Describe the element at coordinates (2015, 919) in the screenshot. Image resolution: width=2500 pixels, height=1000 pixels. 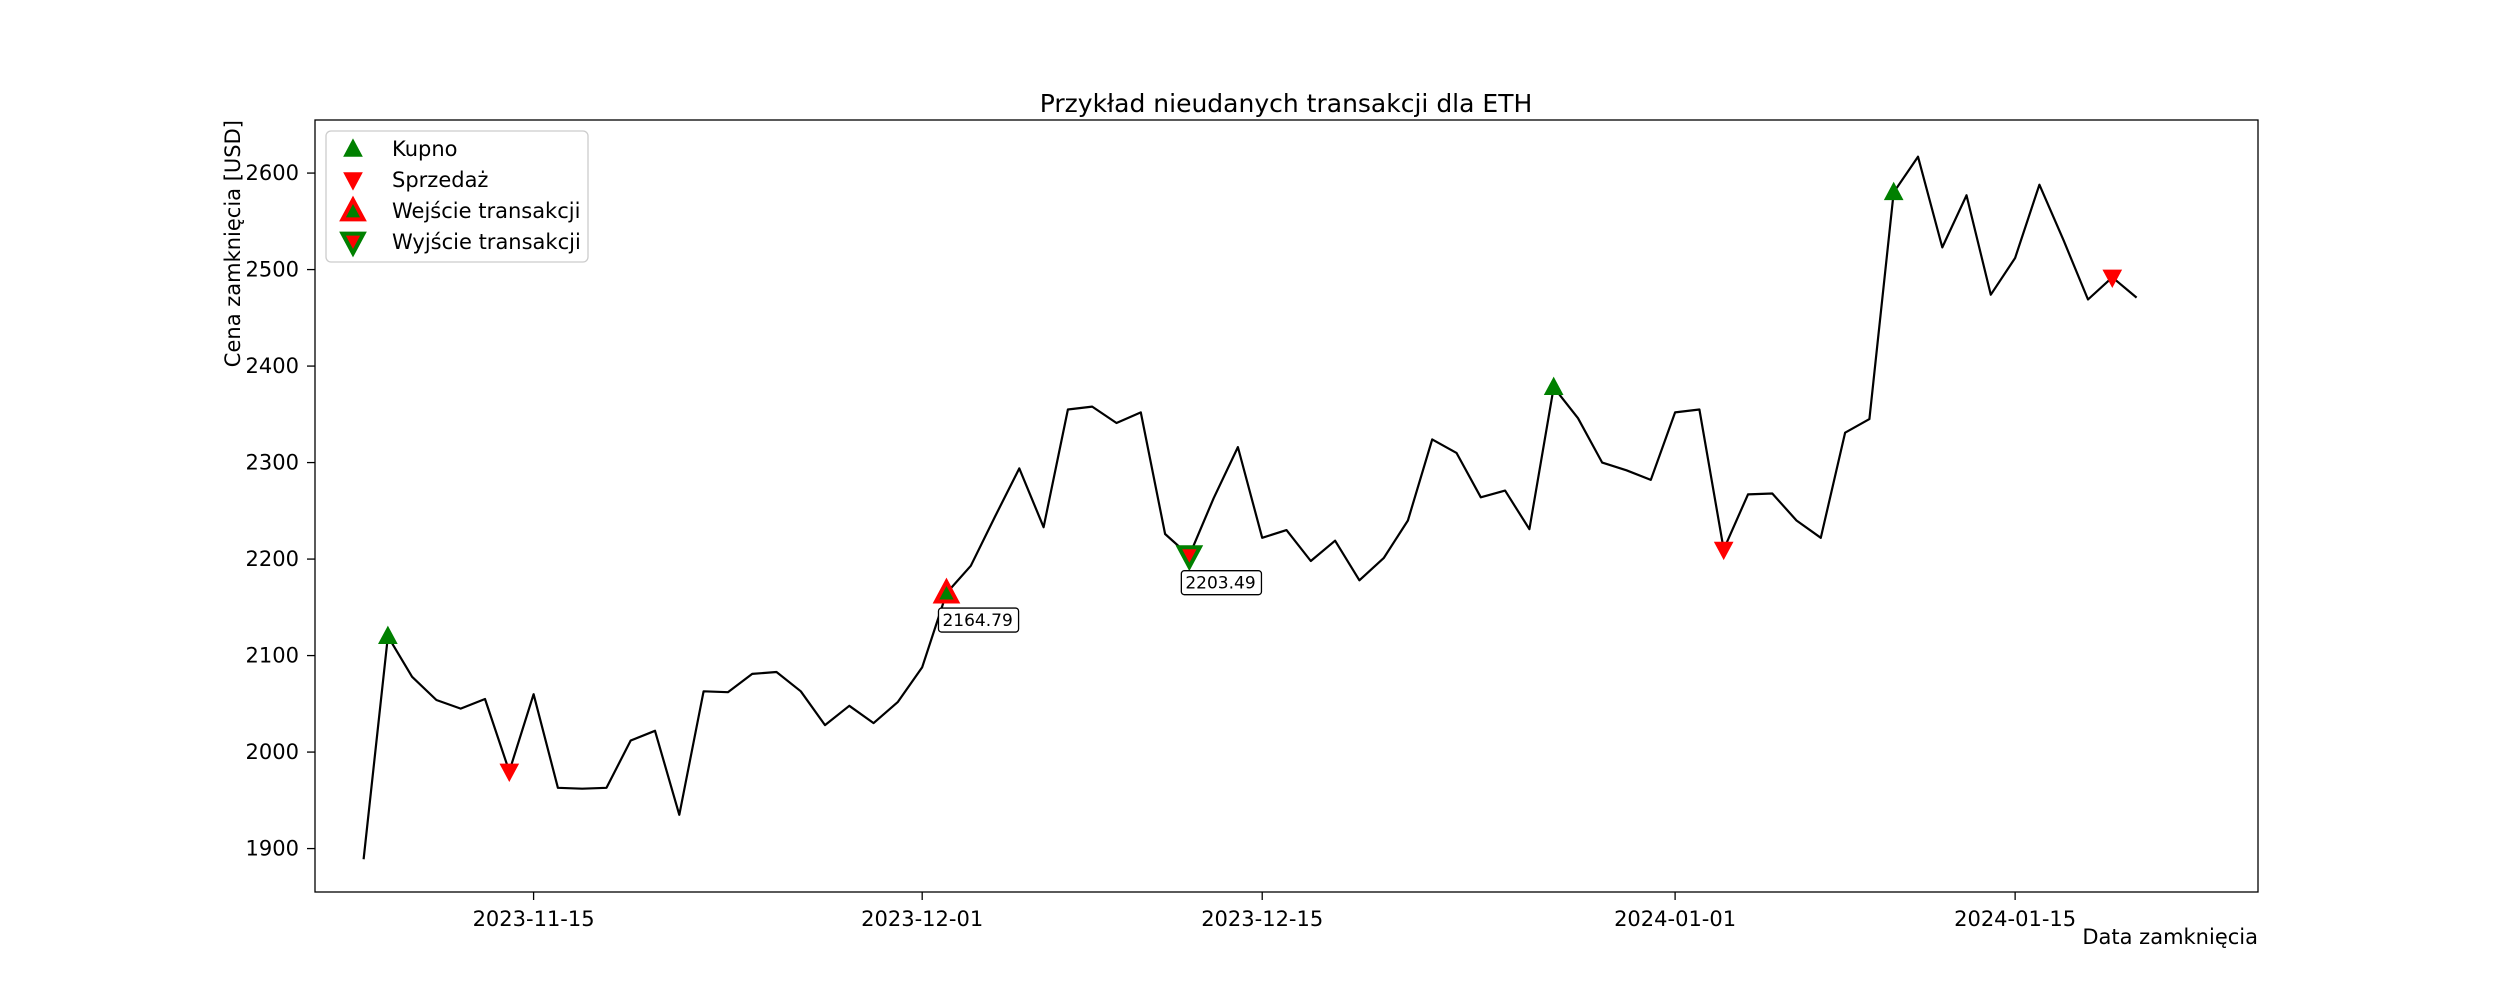
I see `x-tick-label: 2024-01-15` at that location.